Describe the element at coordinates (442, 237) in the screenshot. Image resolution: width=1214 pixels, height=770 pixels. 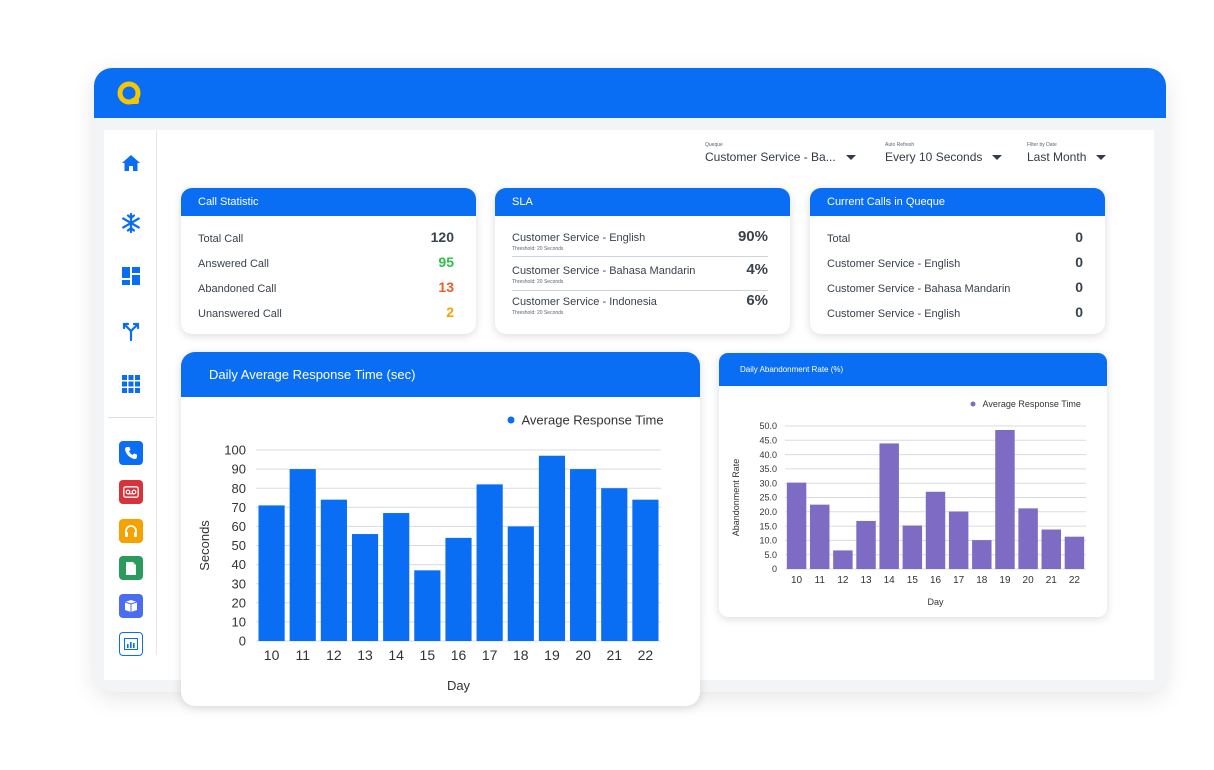
I see `stat-value: 120` at that location.